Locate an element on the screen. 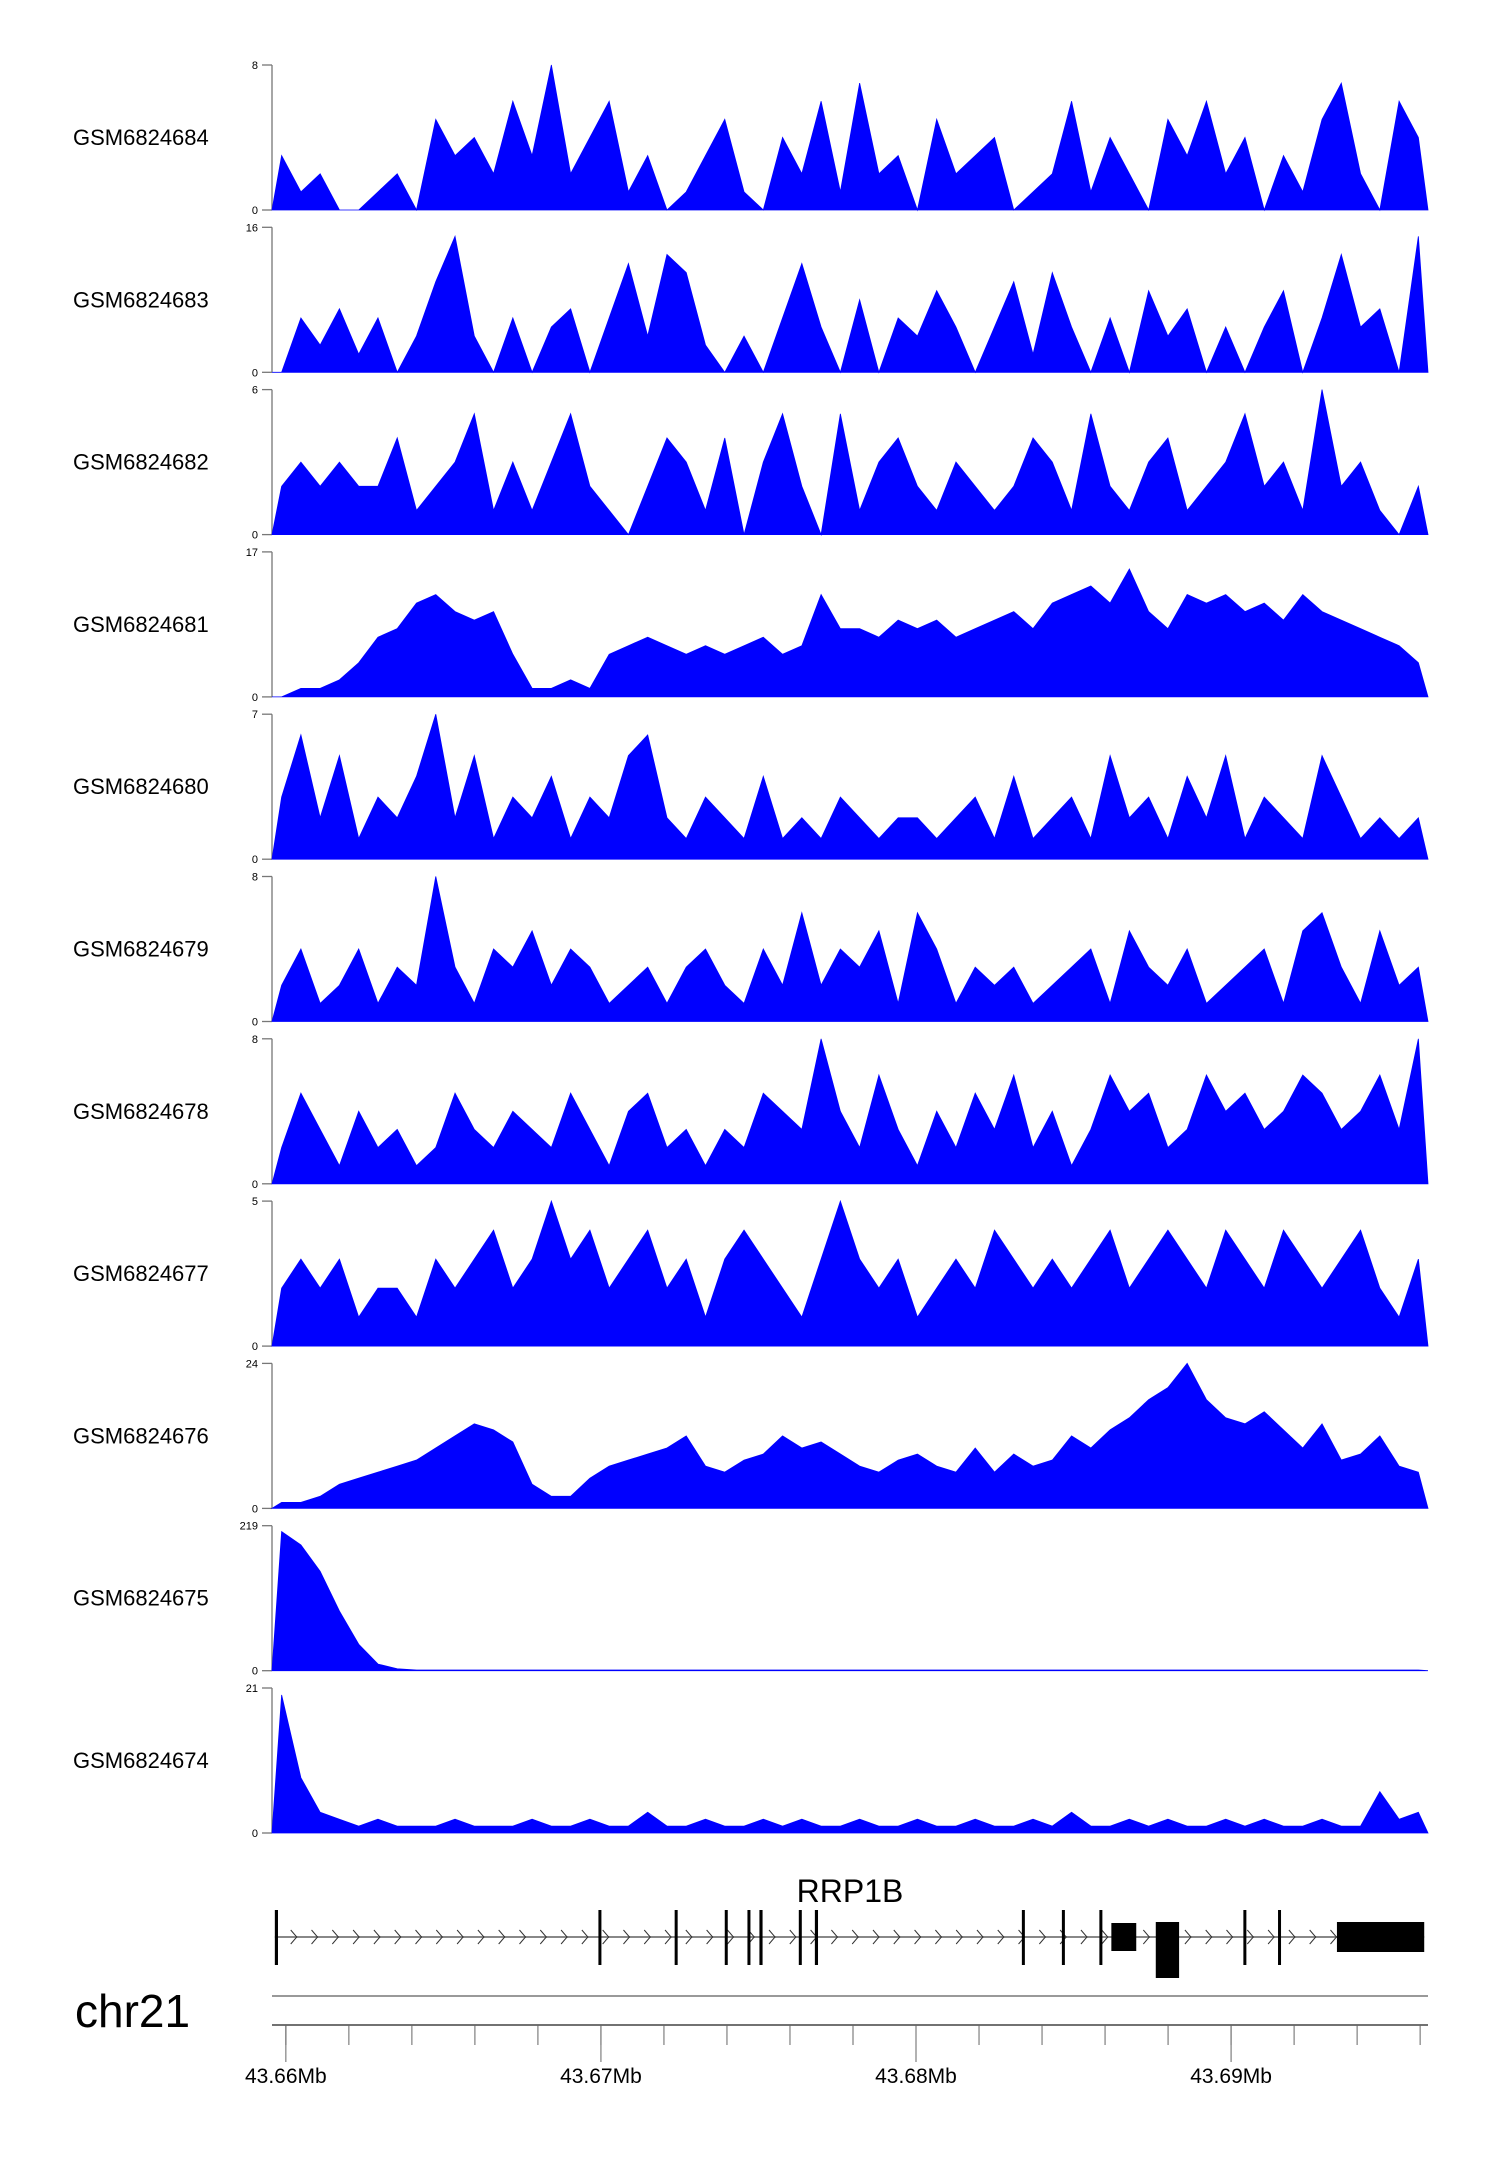 This screenshot has height=2170, width=1500. track-label: GSM6824676 is located at coordinates (141, 1435).